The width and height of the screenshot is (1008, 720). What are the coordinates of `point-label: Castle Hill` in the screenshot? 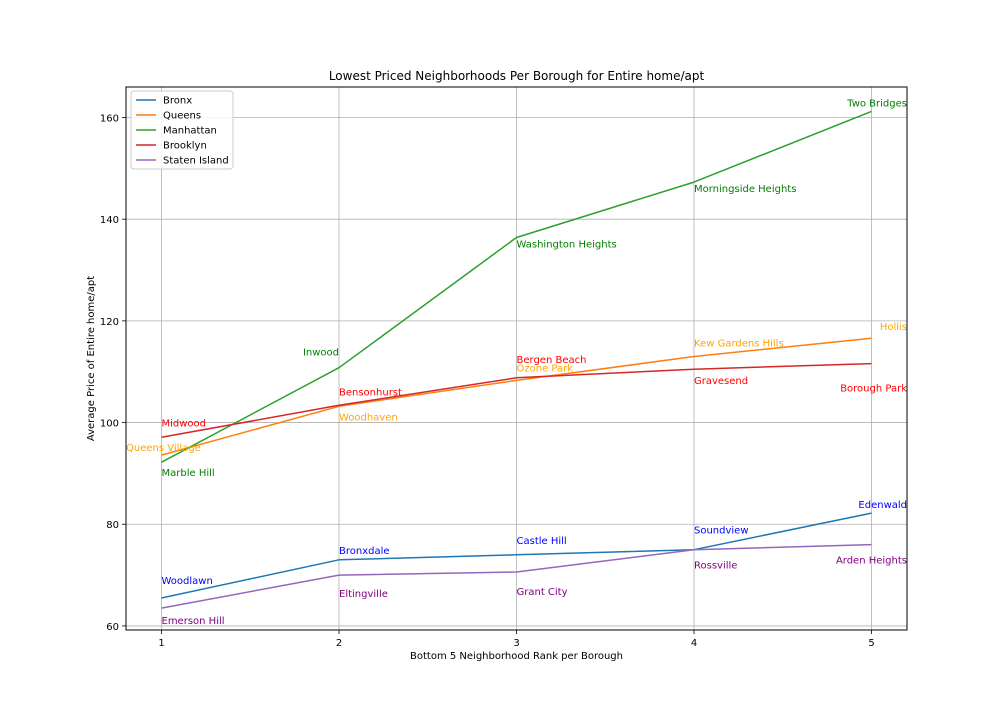 It's located at (542, 541).